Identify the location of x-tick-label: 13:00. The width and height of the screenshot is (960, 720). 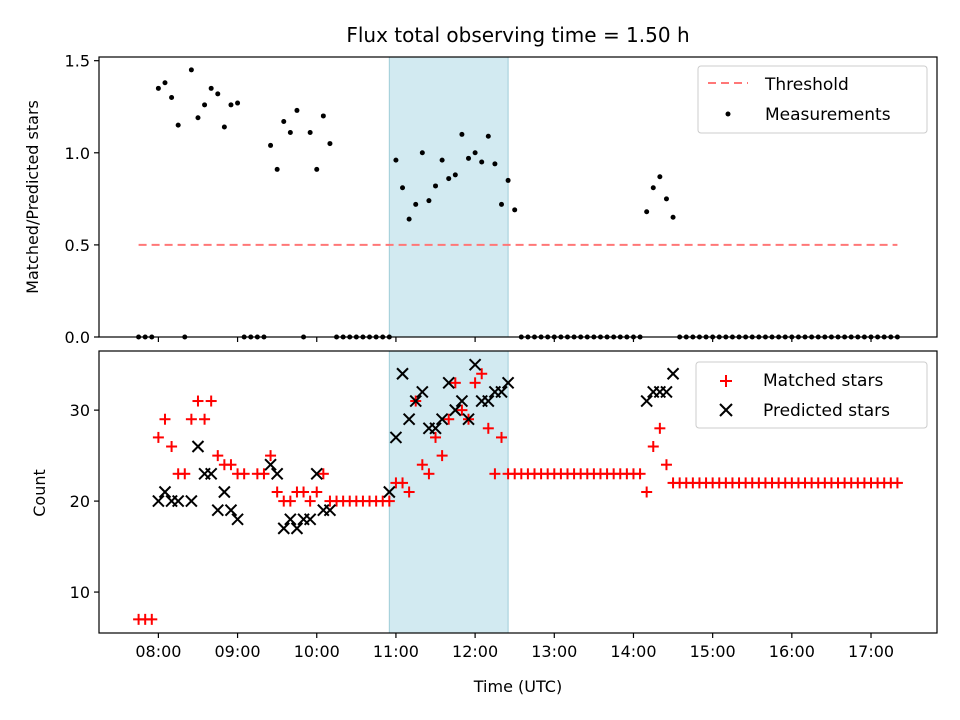
(554, 651).